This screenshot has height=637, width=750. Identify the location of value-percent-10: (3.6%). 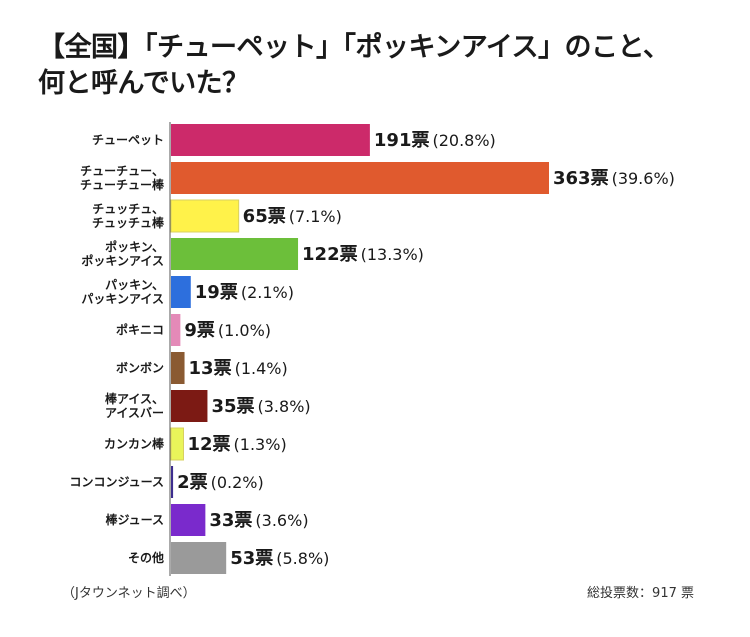
(281, 520).